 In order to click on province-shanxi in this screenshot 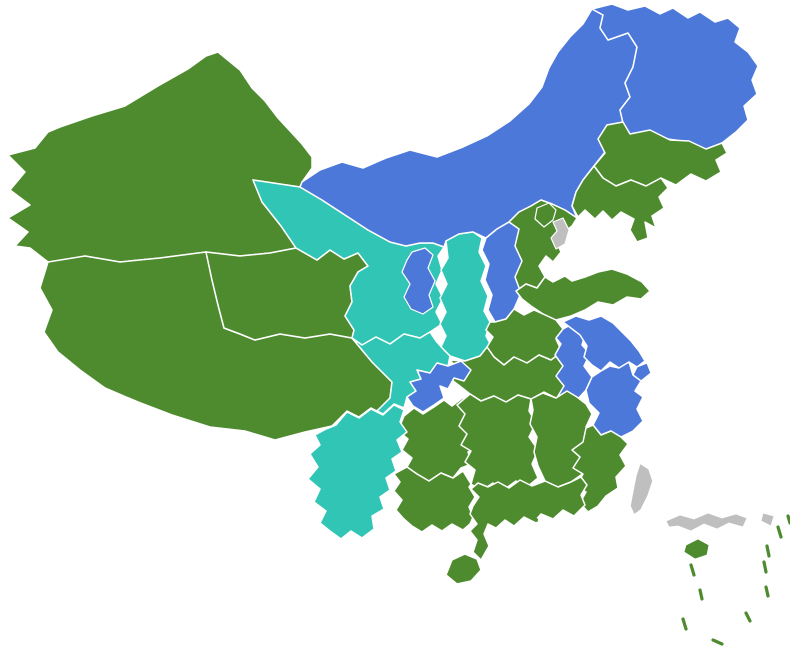, I will do `click(502, 272)`.